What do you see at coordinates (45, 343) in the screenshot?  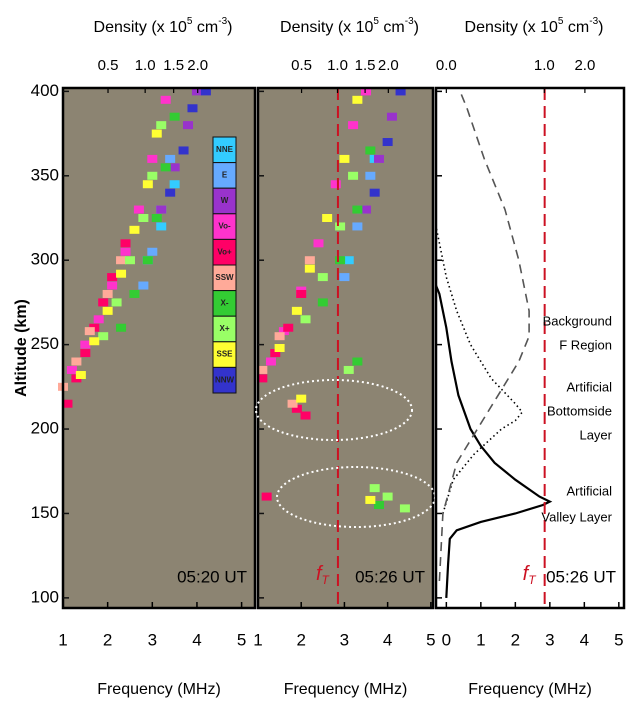 I see `y-tick-label: 250` at bounding box center [45, 343].